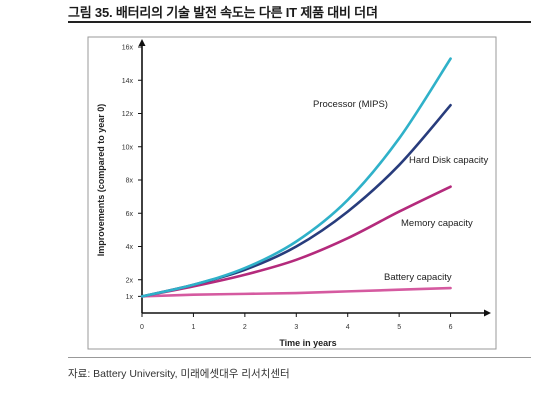 The width and height of the screenshot is (537, 401). What do you see at coordinates (437, 223) in the screenshot?
I see `series-label: Memory capacity` at bounding box center [437, 223].